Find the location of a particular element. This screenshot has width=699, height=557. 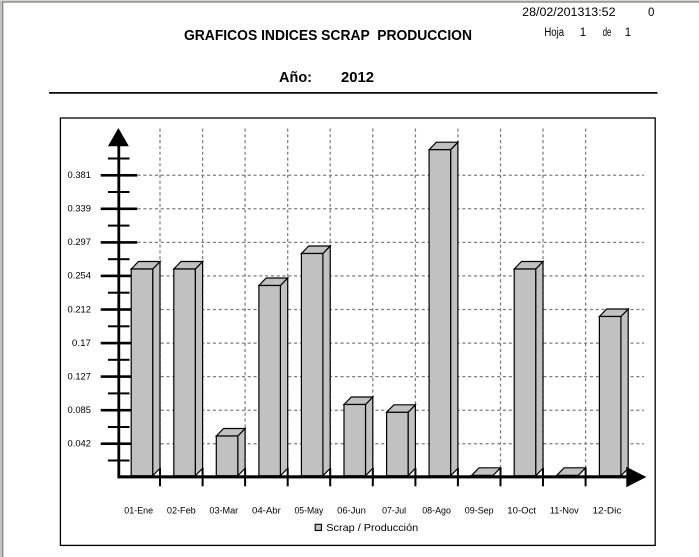

svg-text: 0.127 is located at coordinates (80, 376).